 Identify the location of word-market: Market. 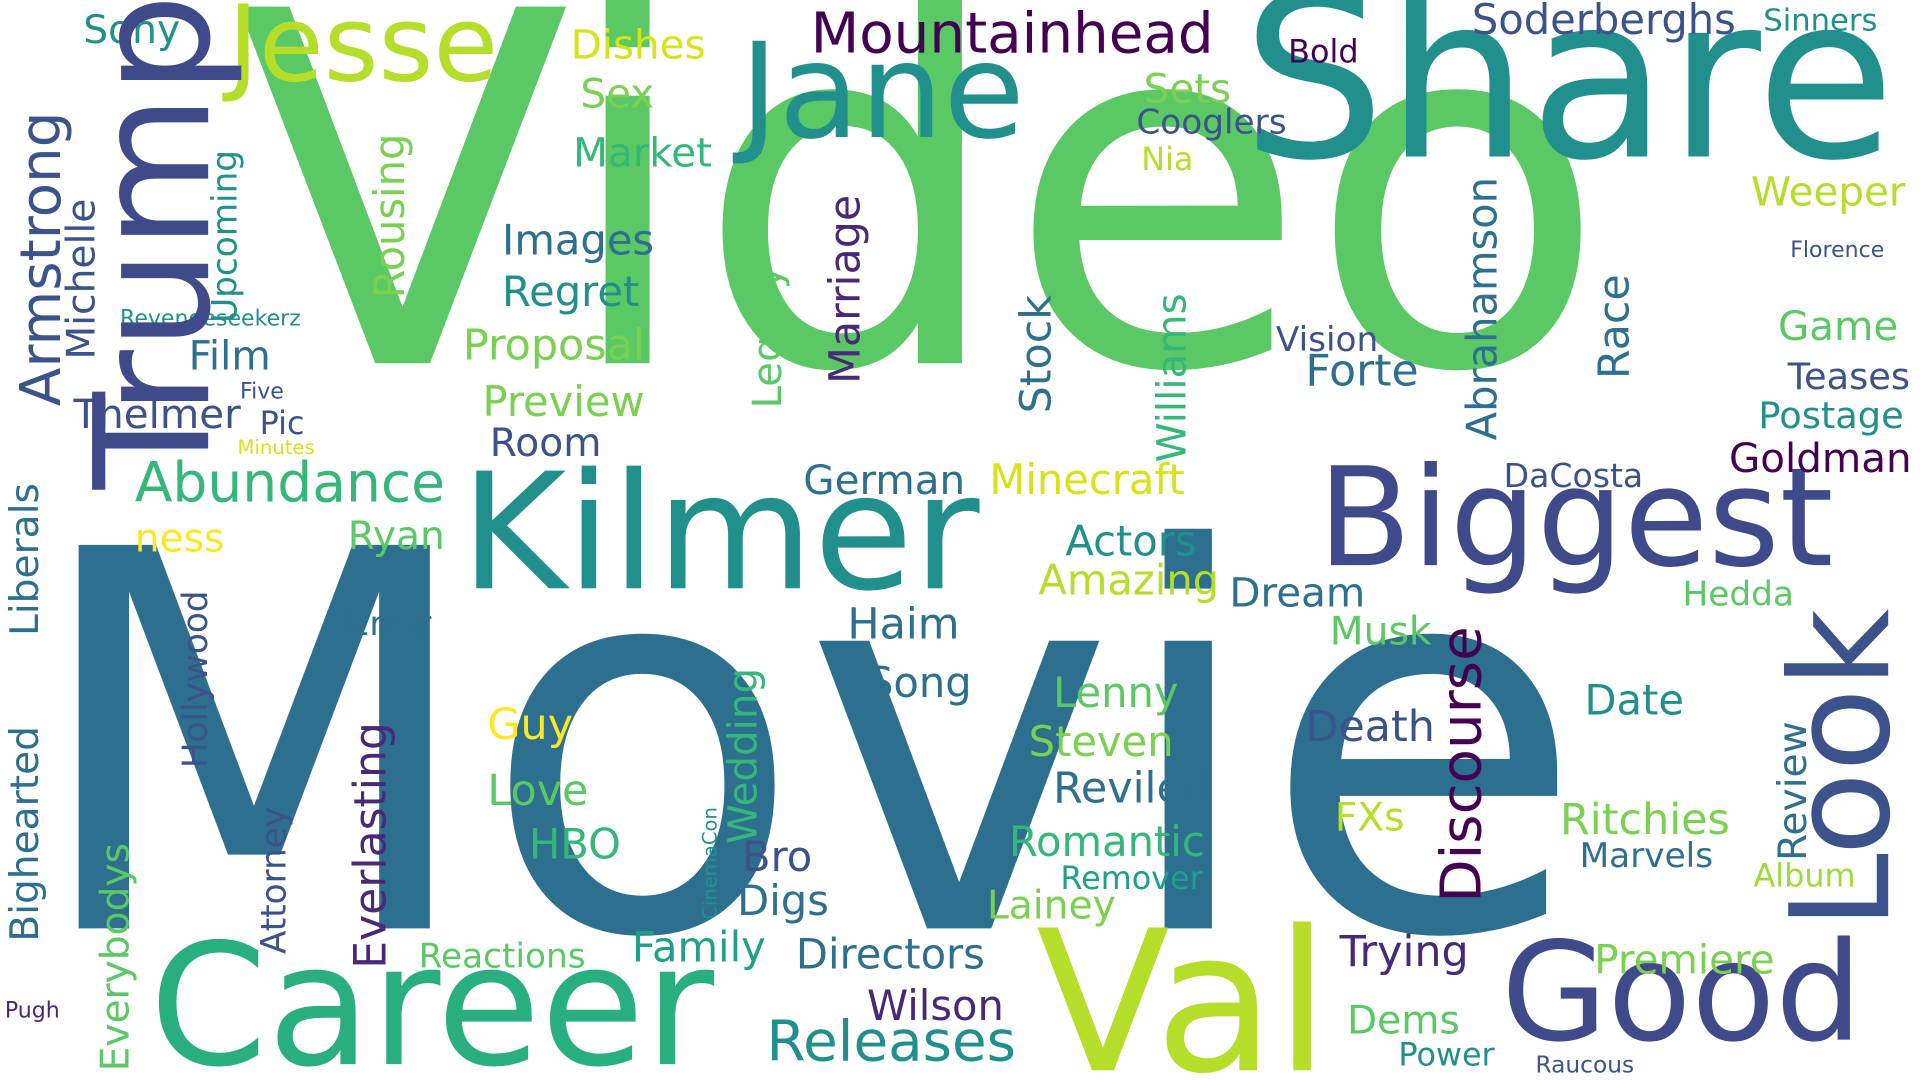
(642, 152).